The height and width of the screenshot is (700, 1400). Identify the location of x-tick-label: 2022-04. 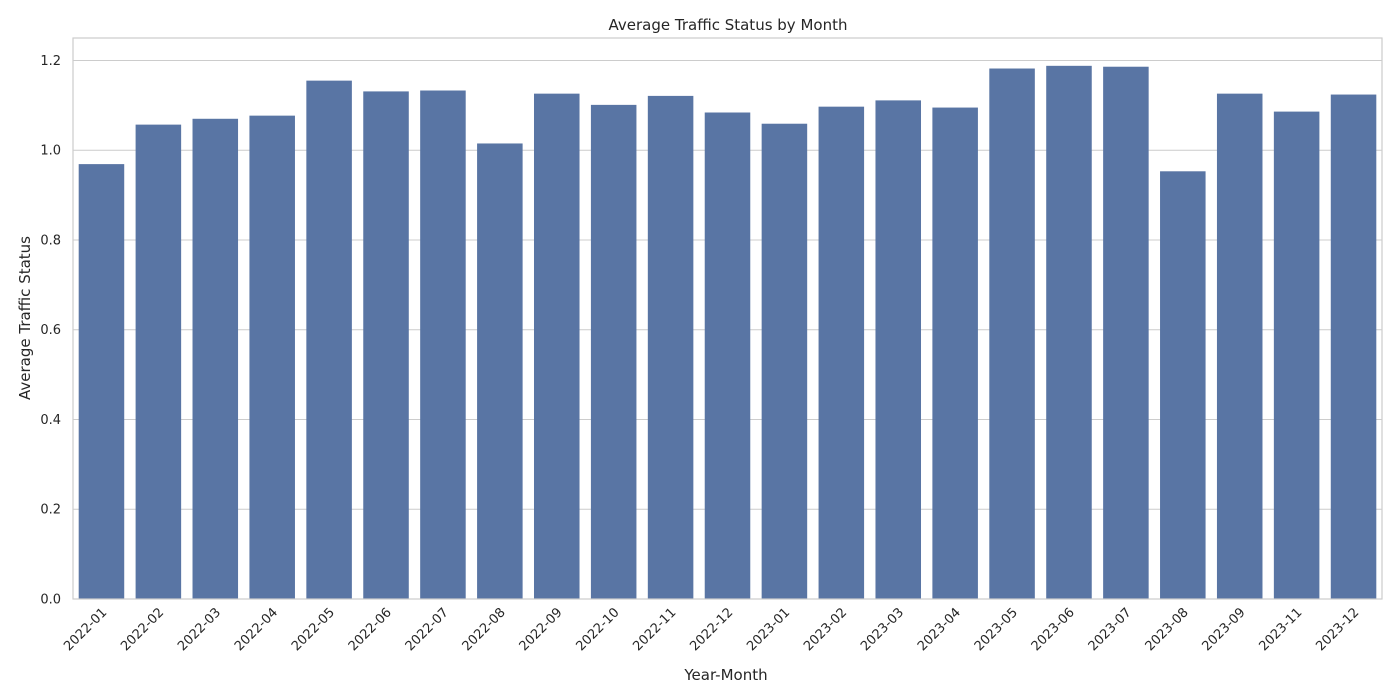
(256, 629).